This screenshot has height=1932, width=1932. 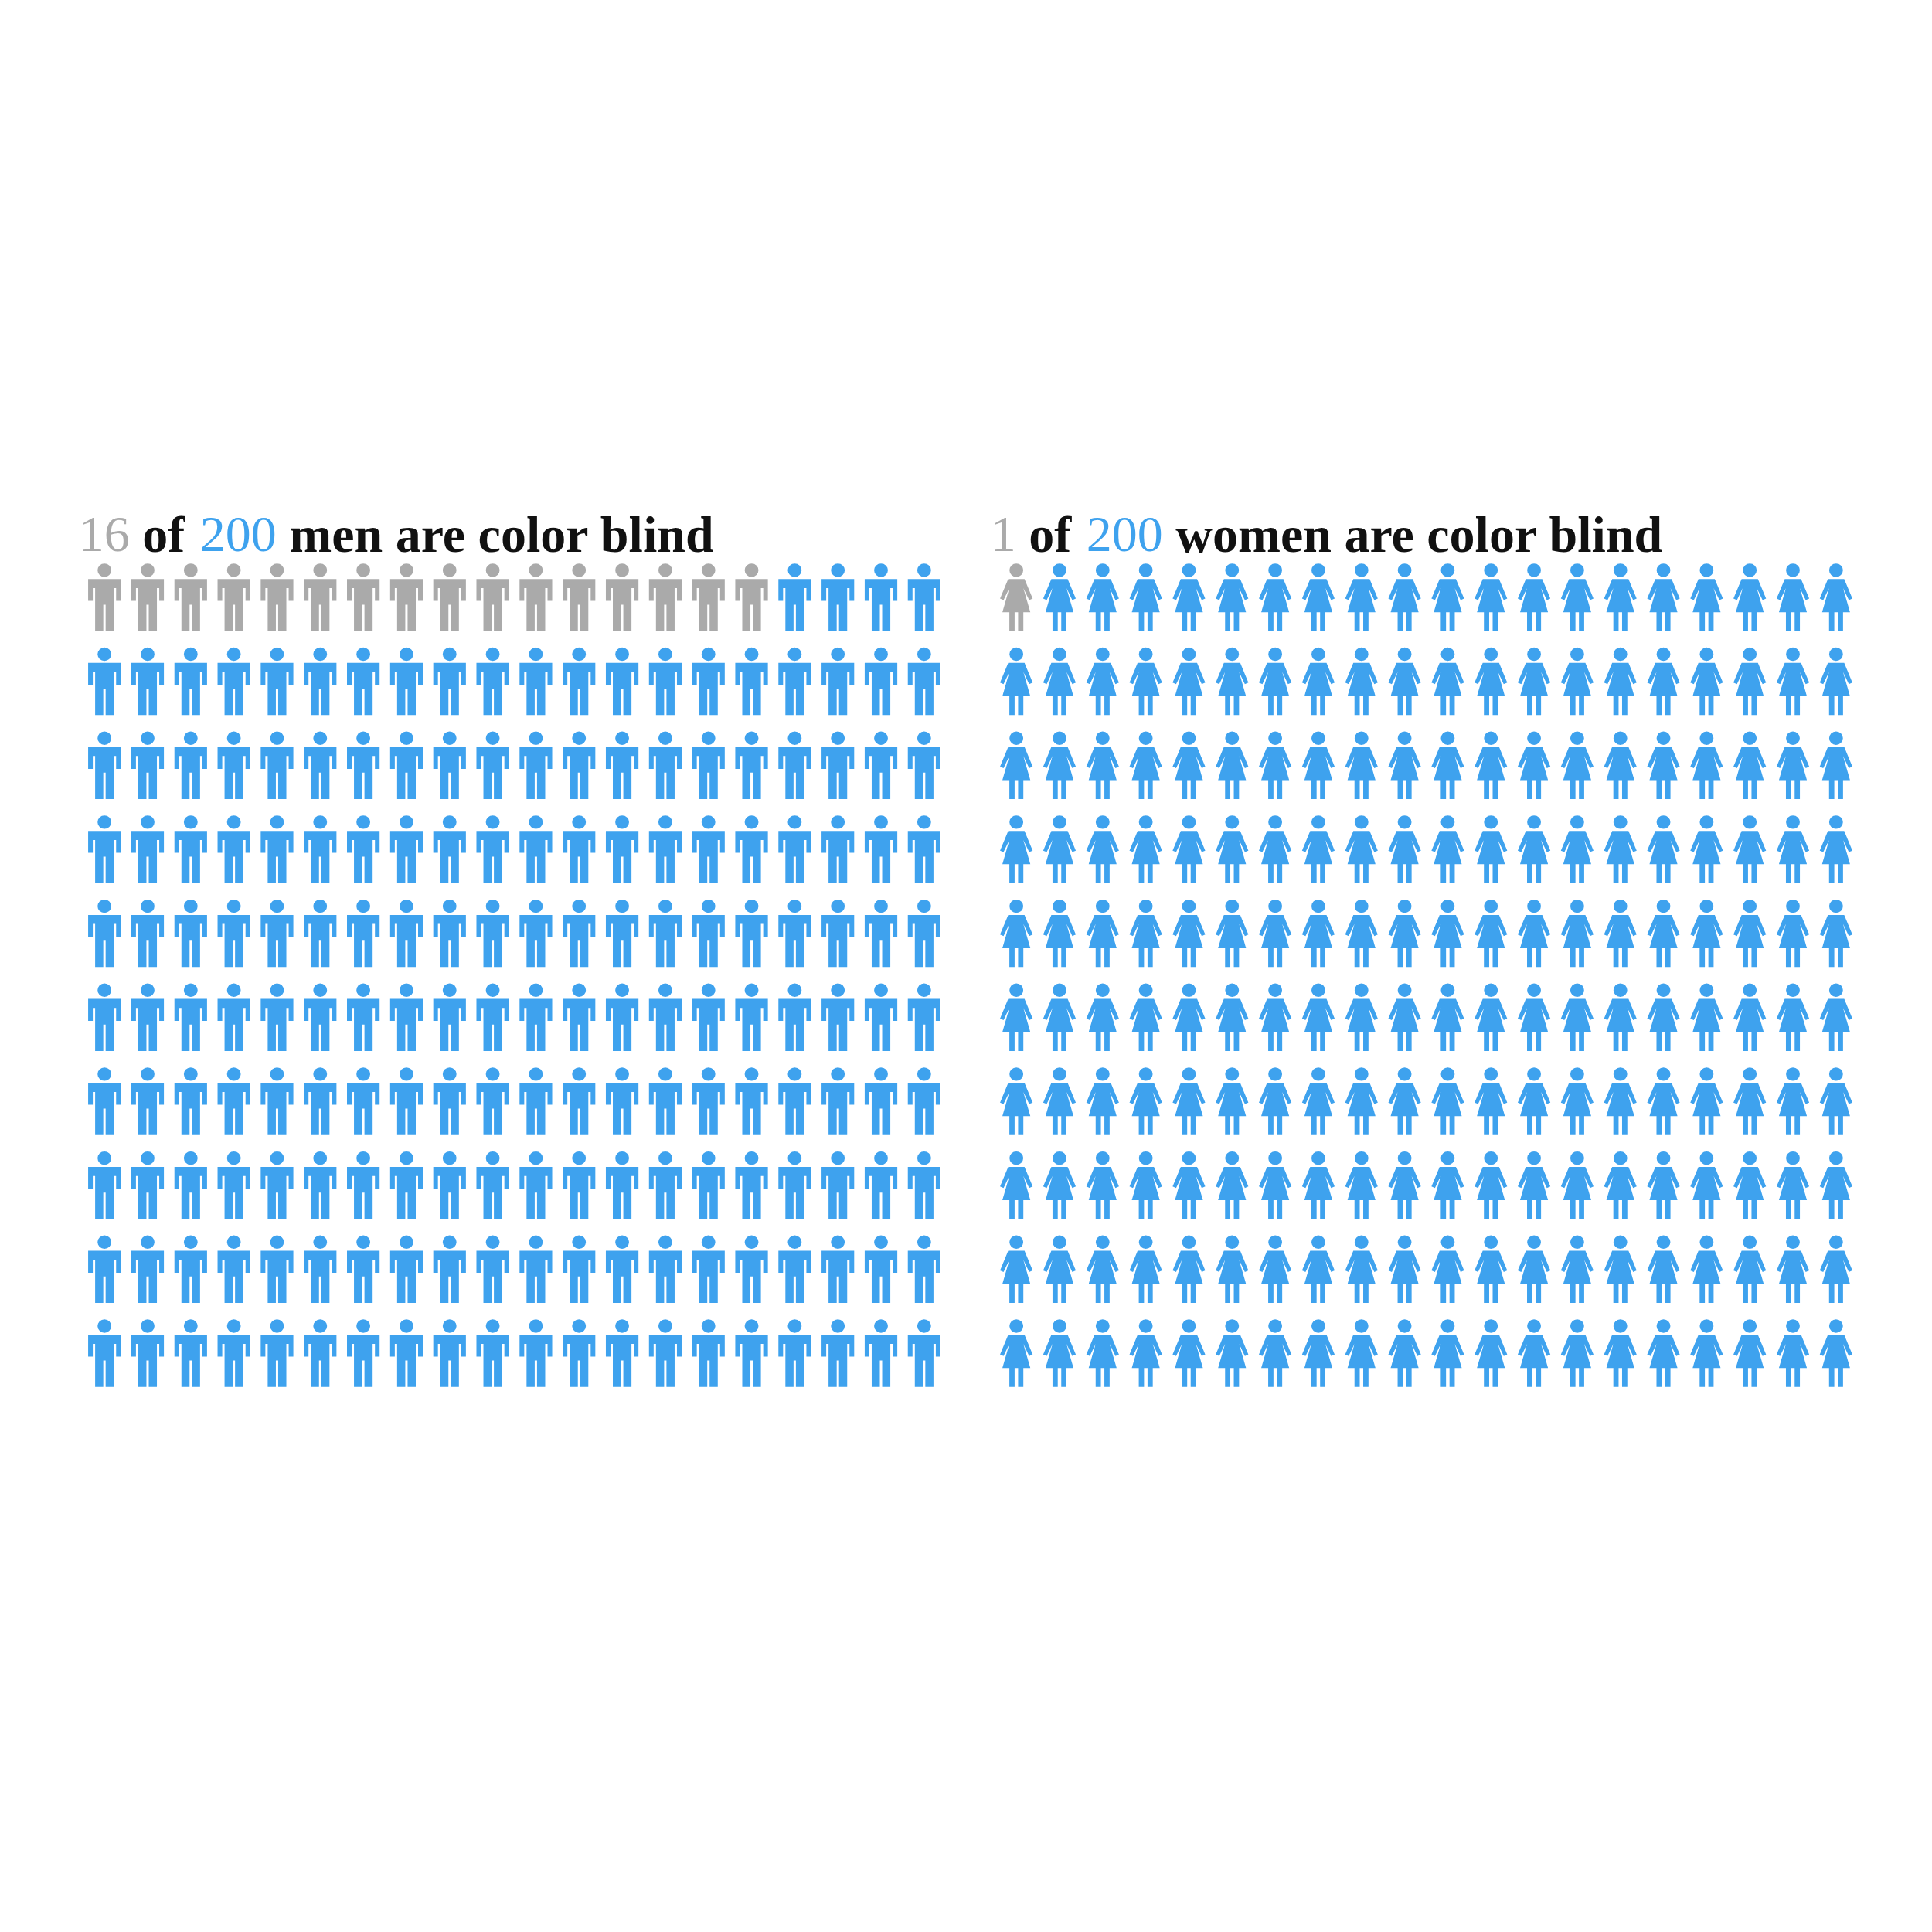 I want to click on data-label: 1, so click(x=1003, y=533).